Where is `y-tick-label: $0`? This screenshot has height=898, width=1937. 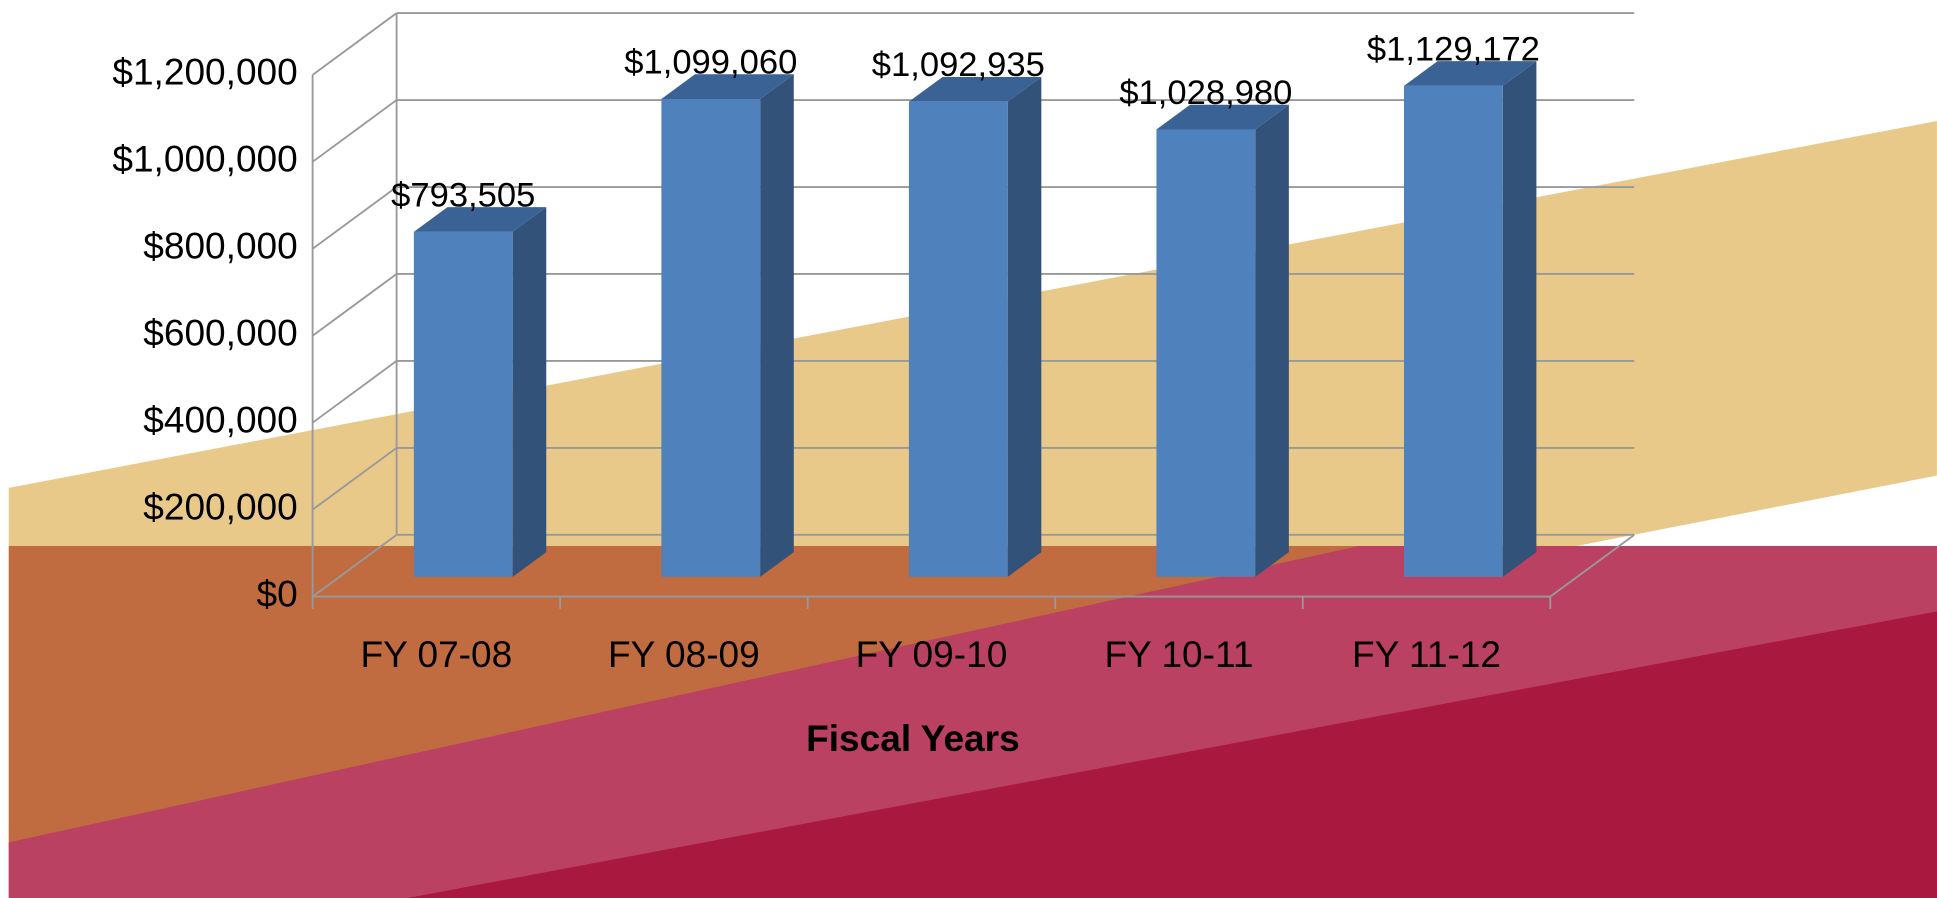 y-tick-label: $0 is located at coordinates (277, 593).